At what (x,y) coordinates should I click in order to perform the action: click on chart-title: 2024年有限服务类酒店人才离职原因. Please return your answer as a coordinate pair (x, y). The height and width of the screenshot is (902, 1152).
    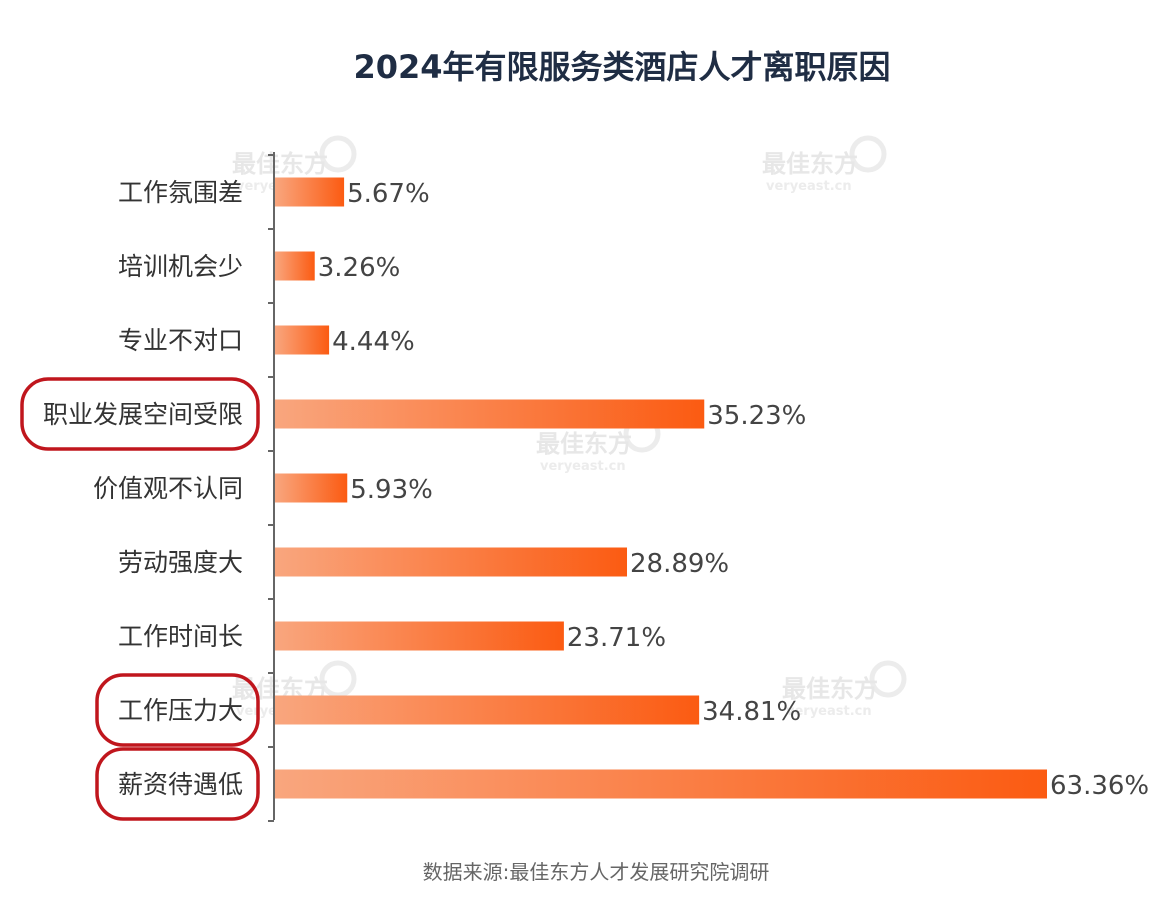
    Looking at the image, I should click on (621, 67).